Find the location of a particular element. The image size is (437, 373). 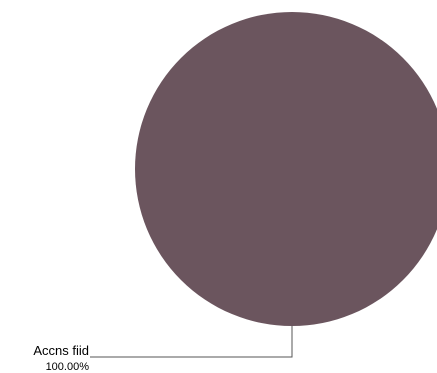

pie-labels: Accns fiid 100.00% is located at coordinates (163, 349).